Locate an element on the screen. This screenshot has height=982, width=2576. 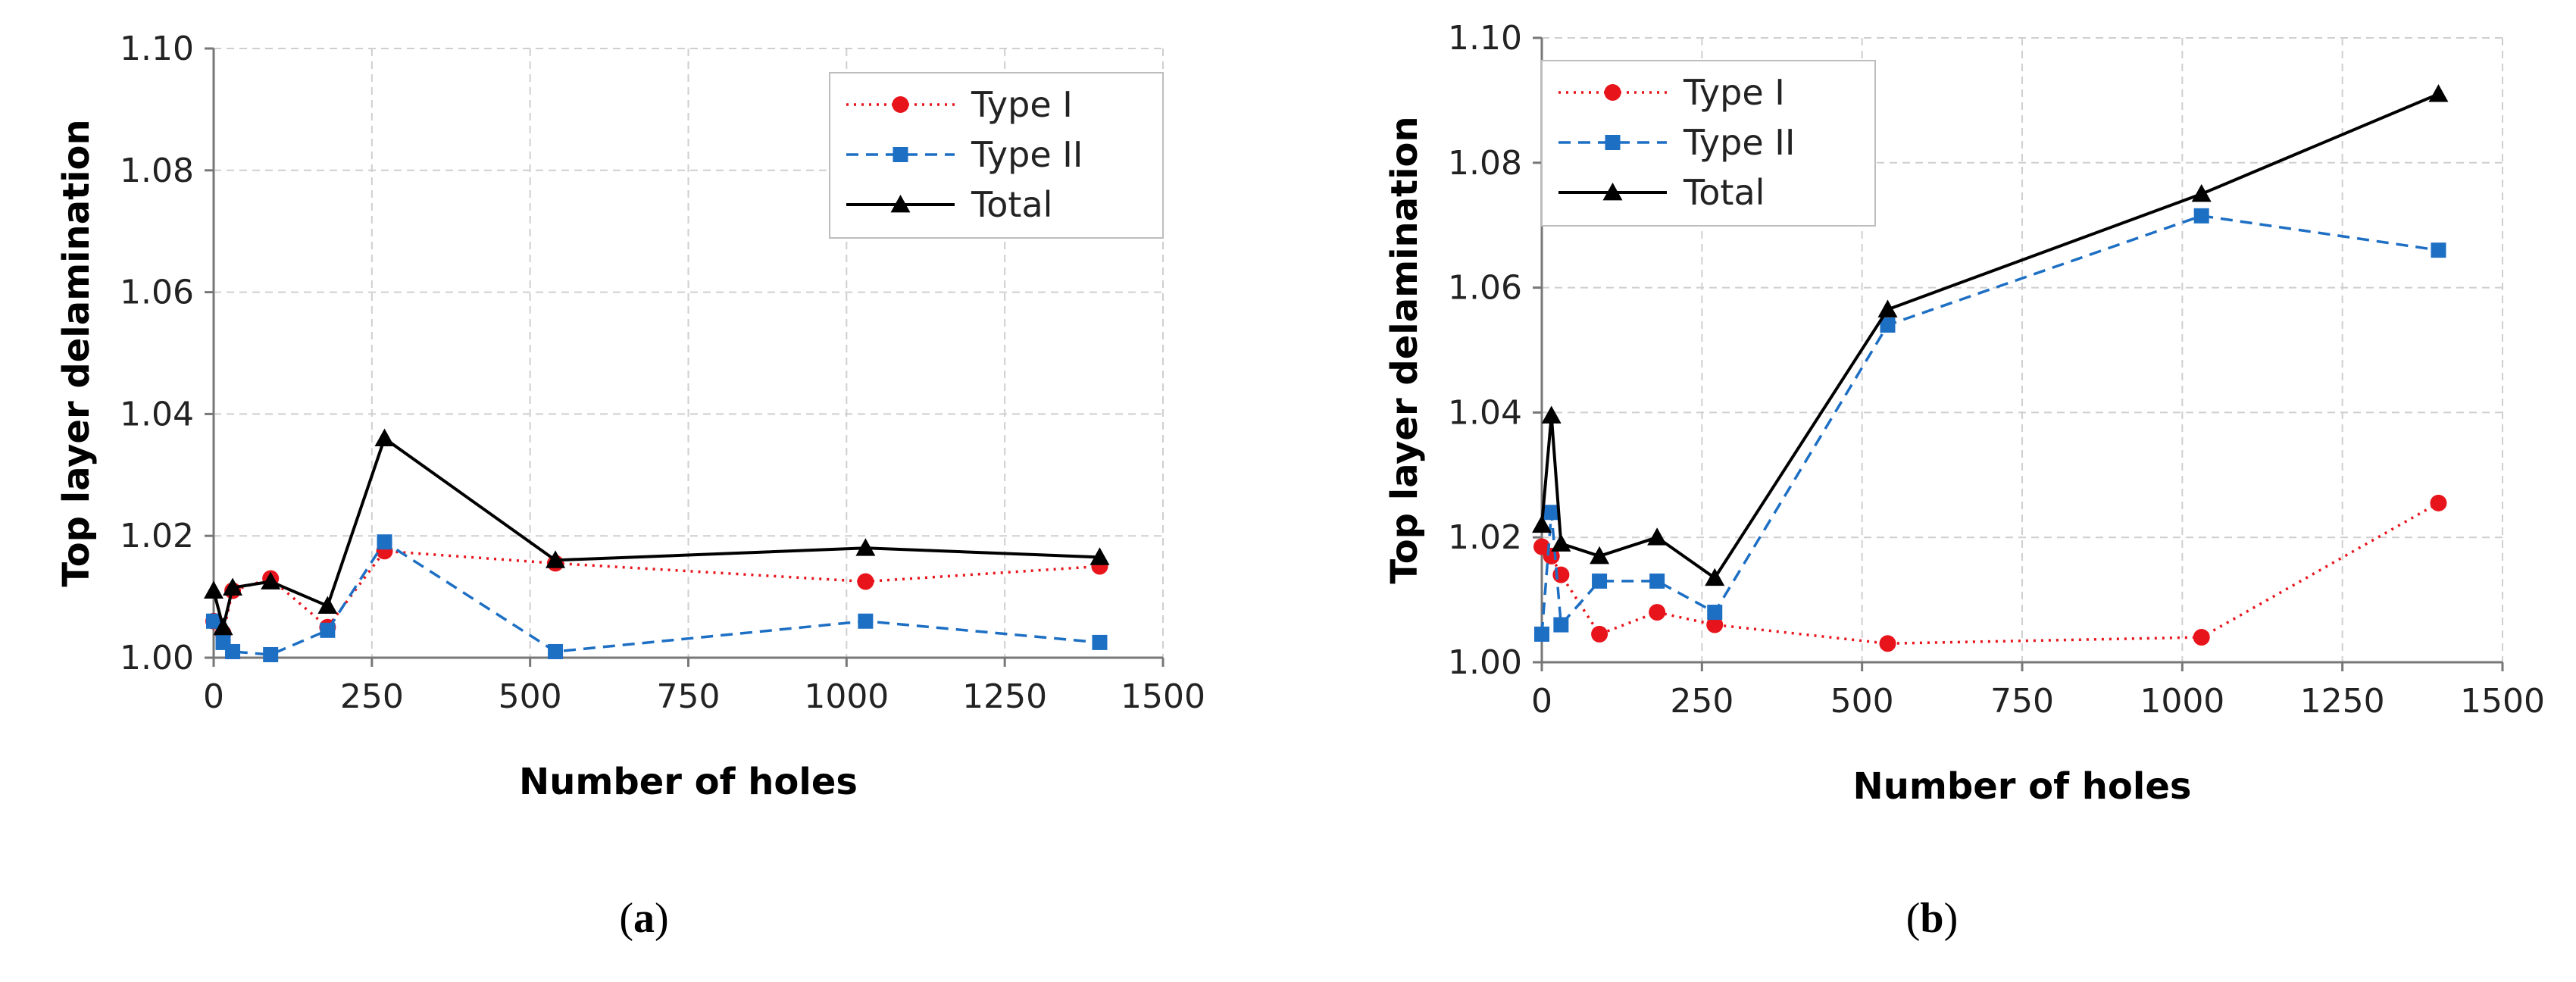
series-total is located at coordinates (657, 532).